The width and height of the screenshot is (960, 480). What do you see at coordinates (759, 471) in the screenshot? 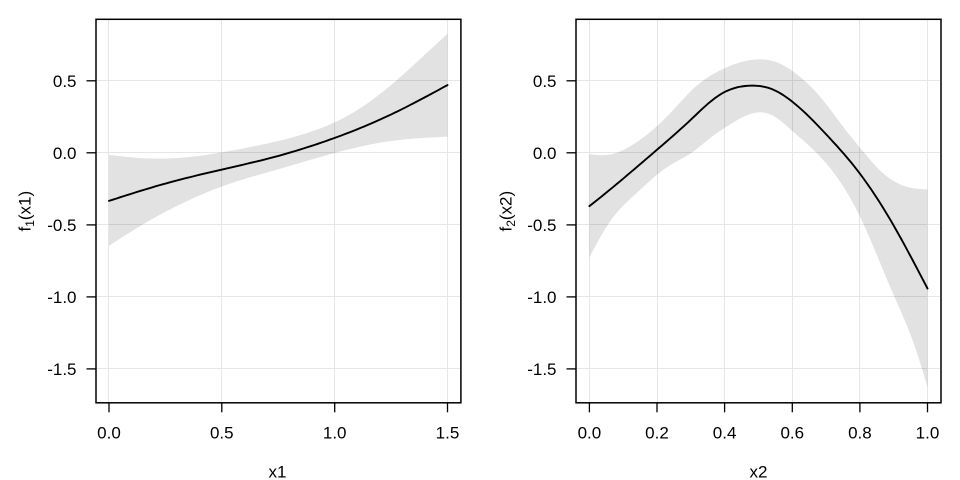
I see `svg-text: x2` at bounding box center [759, 471].